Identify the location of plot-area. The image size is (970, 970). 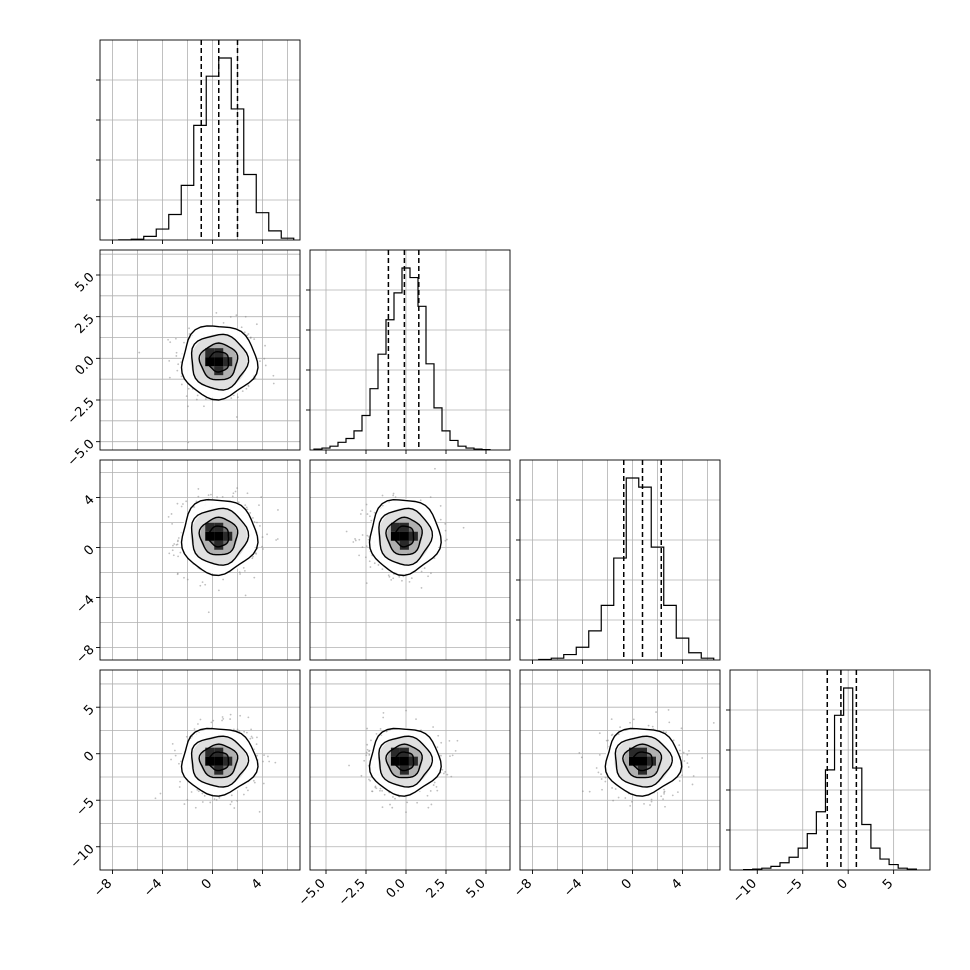
(620, 770).